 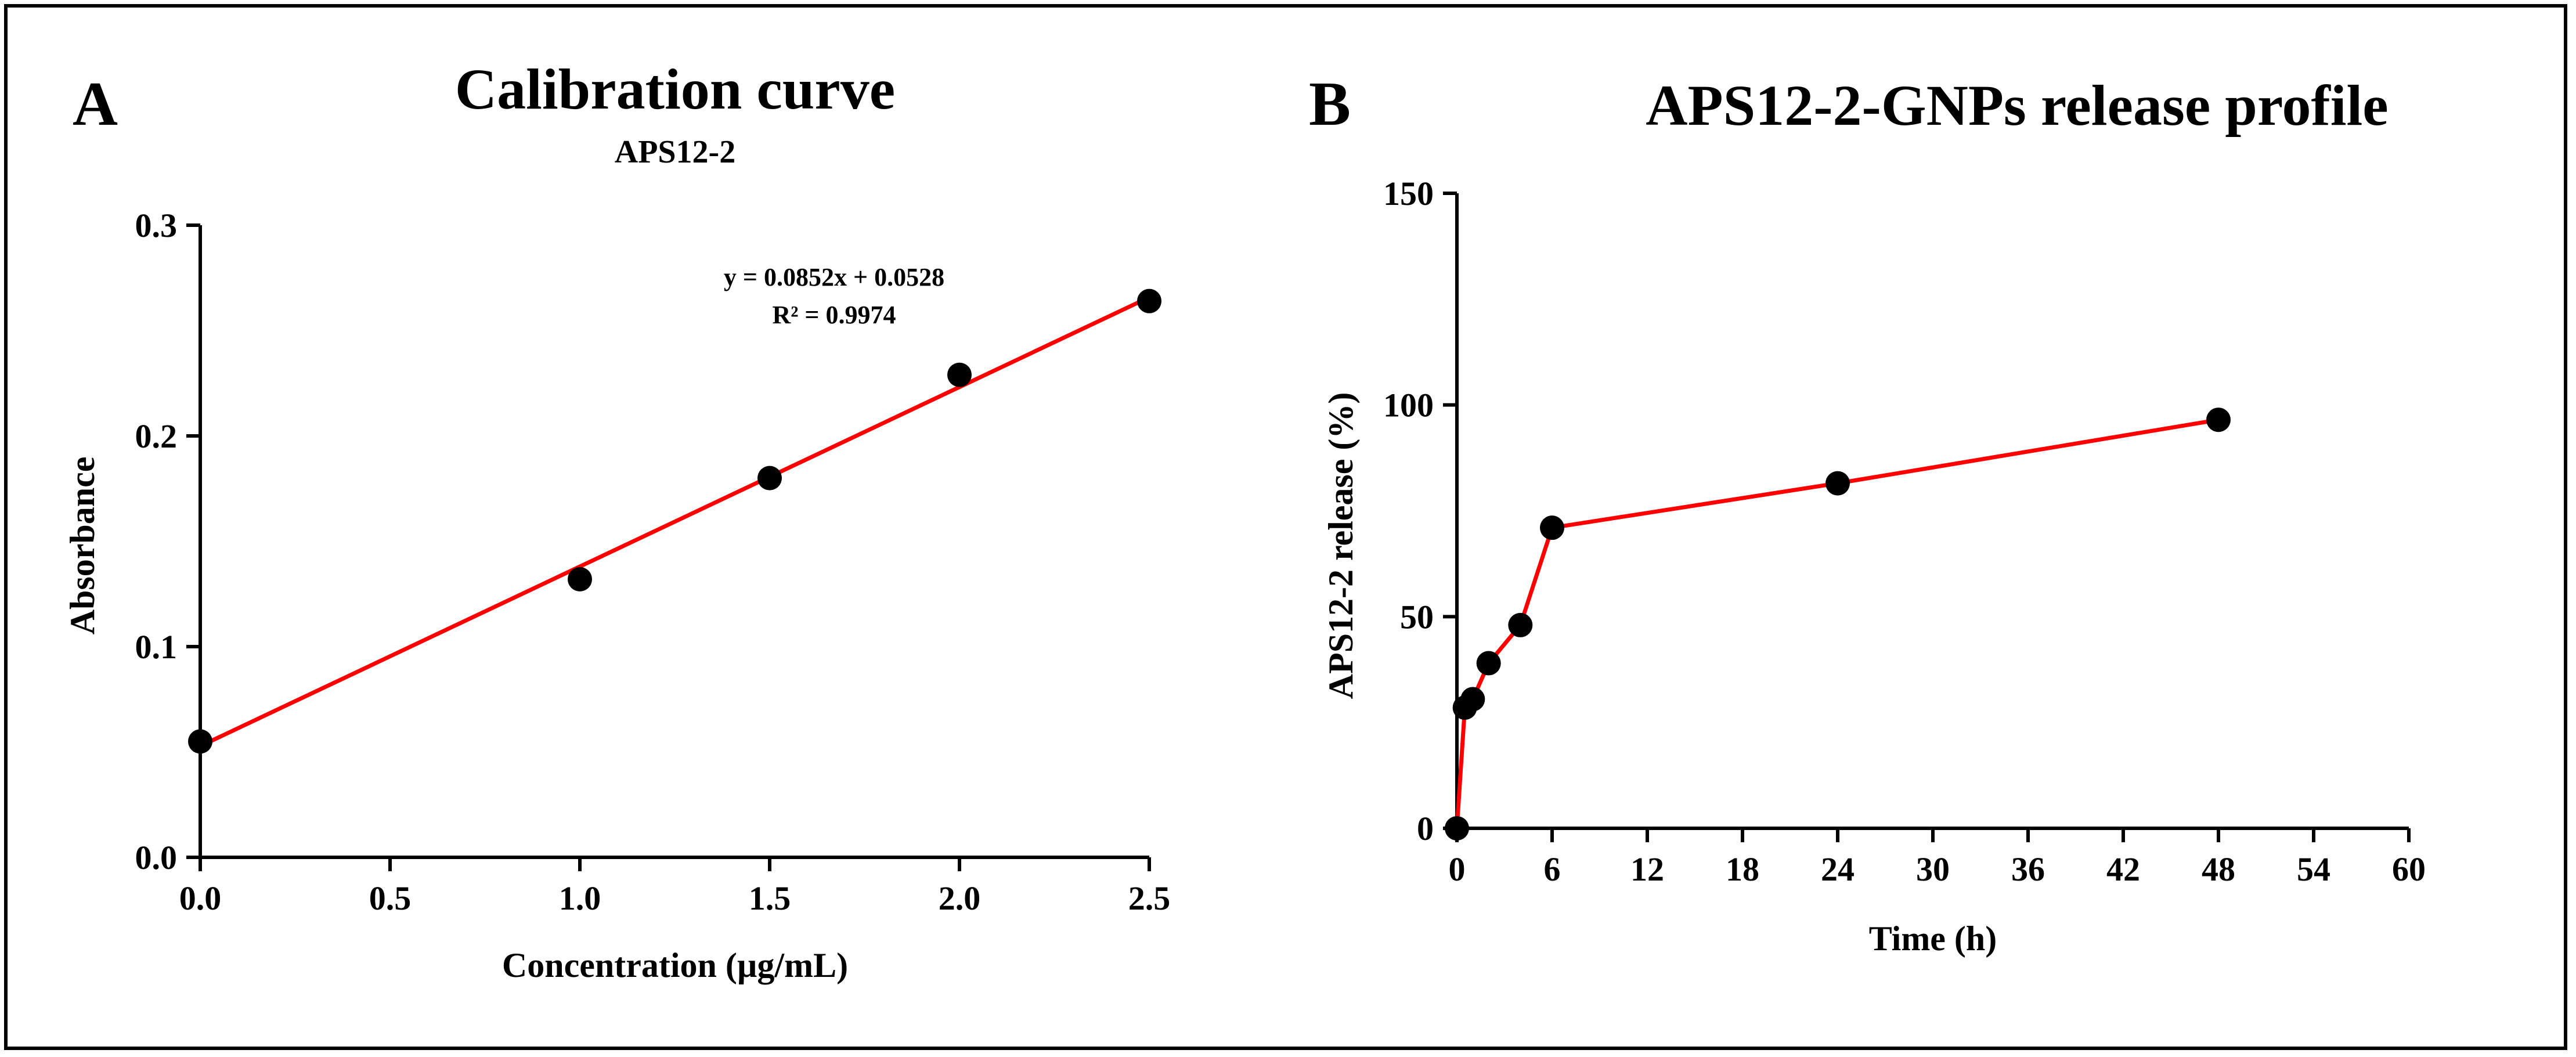 I want to click on panel-b-x-tick-label: 12, so click(x=1647, y=869).